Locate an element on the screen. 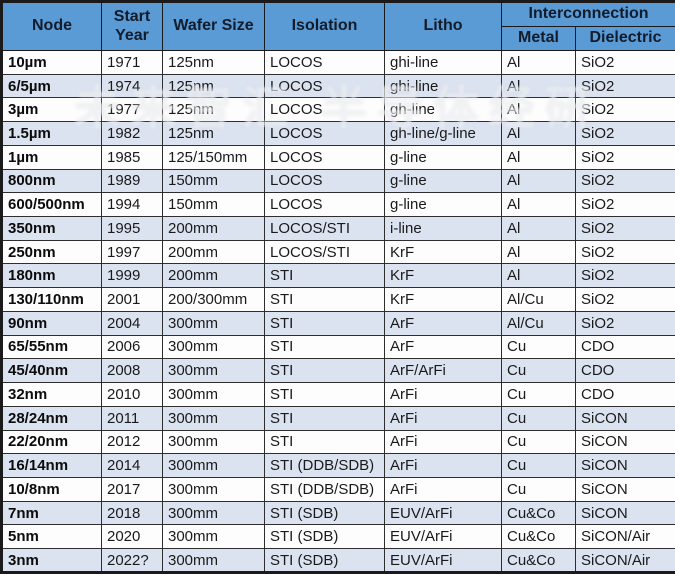 Image resolution: width=675 pixels, height=574 pixels. cell-start-year: 1989 is located at coordinates (132, 181).